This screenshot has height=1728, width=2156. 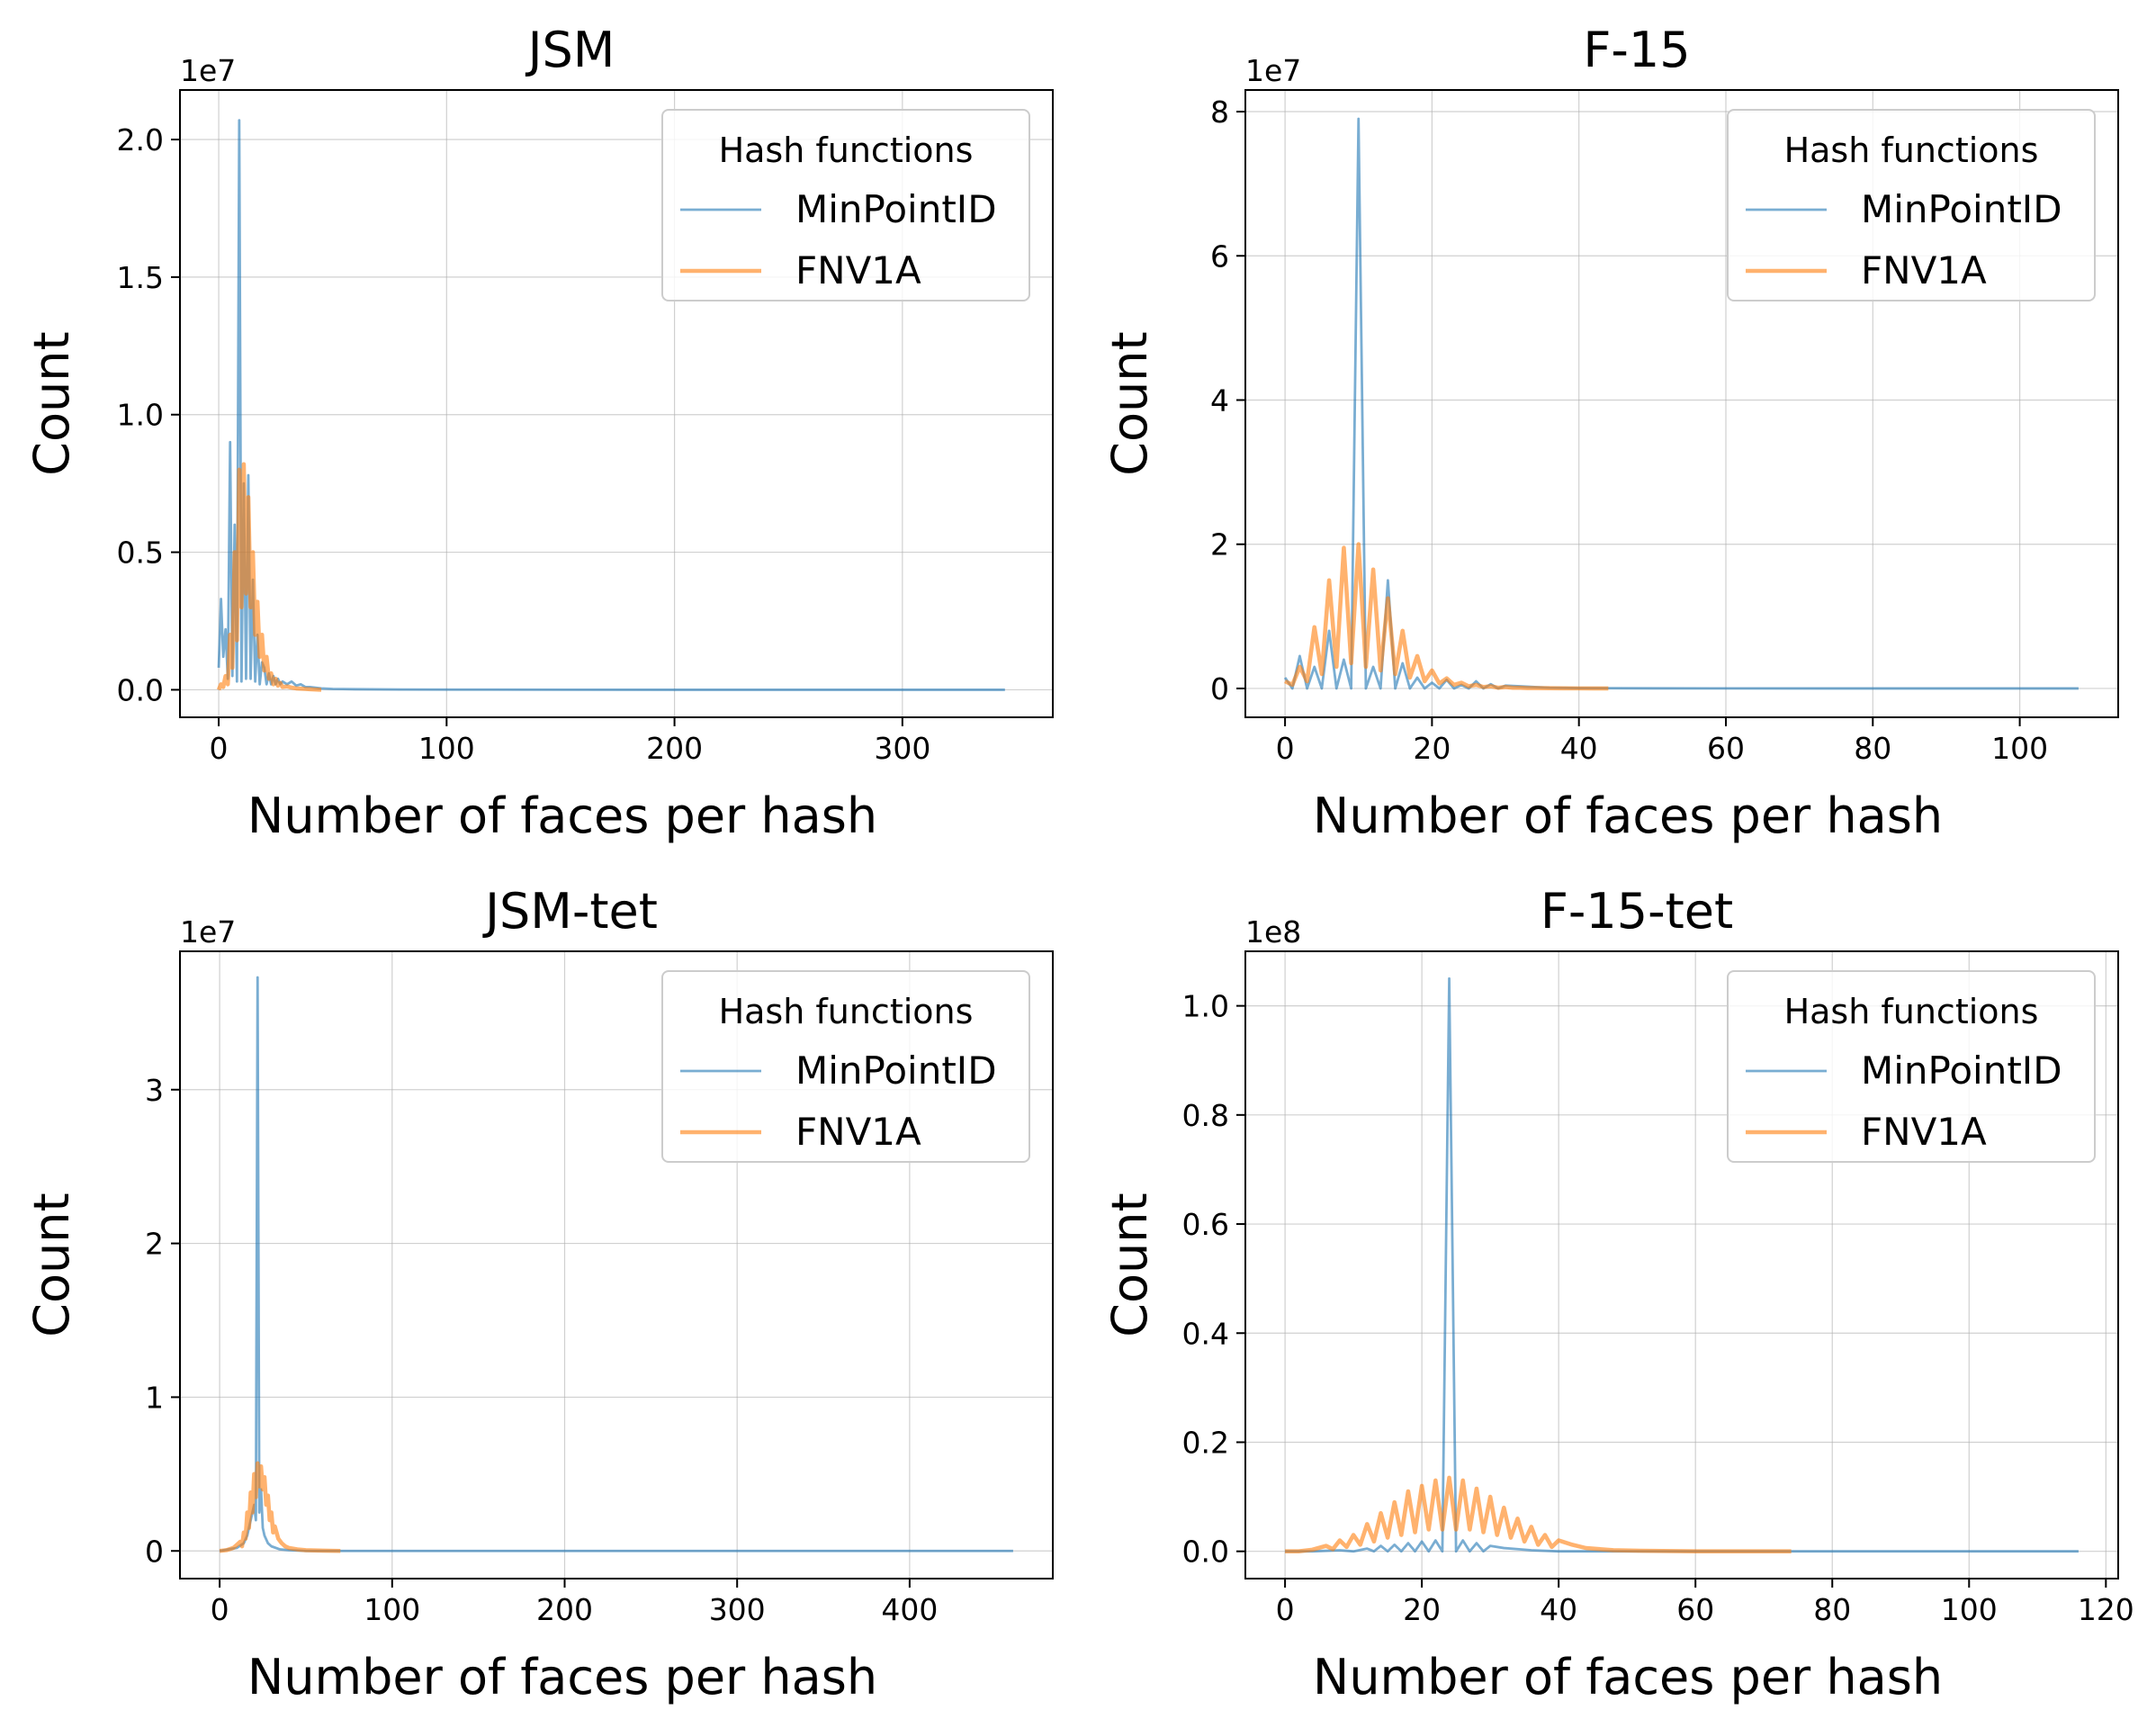 What do you see at coordinates (2106, 1610) in the screenshot?
I see `x-tick-label: 120` at bounding box center [2106, 1610].